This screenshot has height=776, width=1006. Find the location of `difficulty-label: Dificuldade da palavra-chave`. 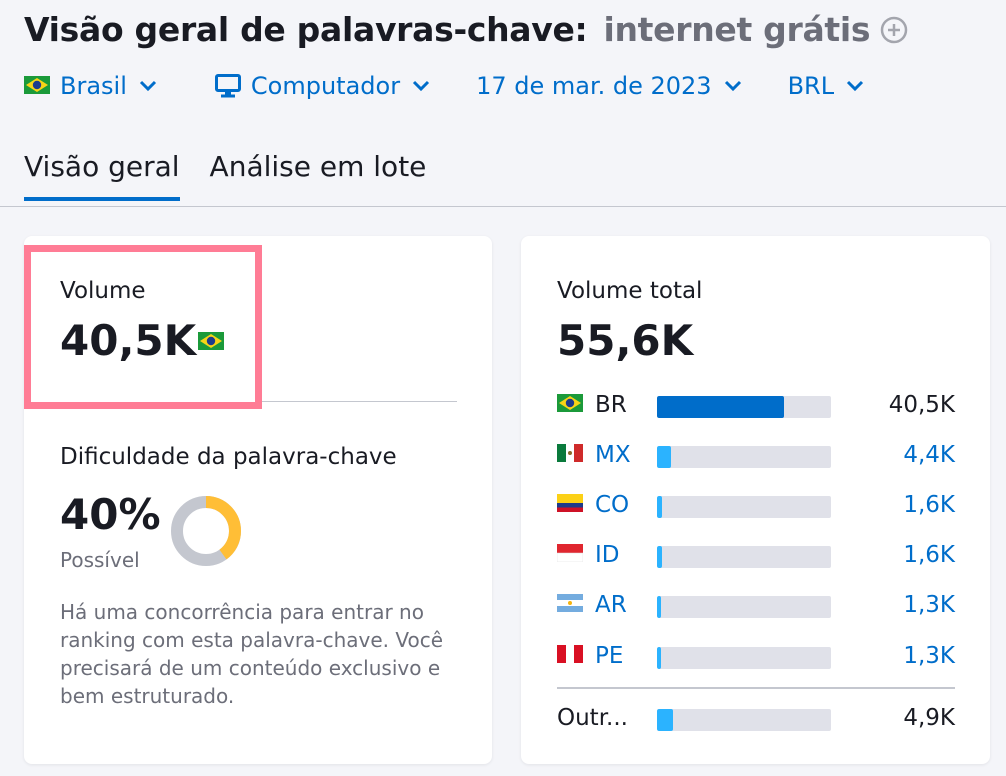

difficulty-label: Dificuldade da palavra-chave is located at coordinates (228, 457).